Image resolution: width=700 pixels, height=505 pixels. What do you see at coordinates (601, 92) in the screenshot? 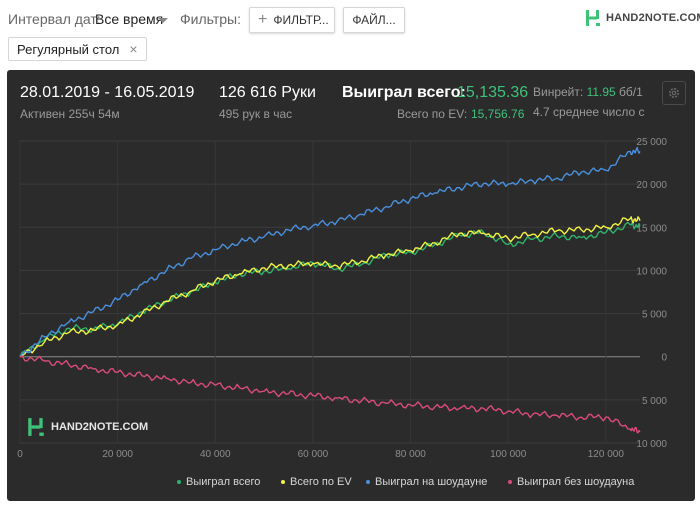
I see `winrate-value: 11.95` at bounding box center [601, 92].